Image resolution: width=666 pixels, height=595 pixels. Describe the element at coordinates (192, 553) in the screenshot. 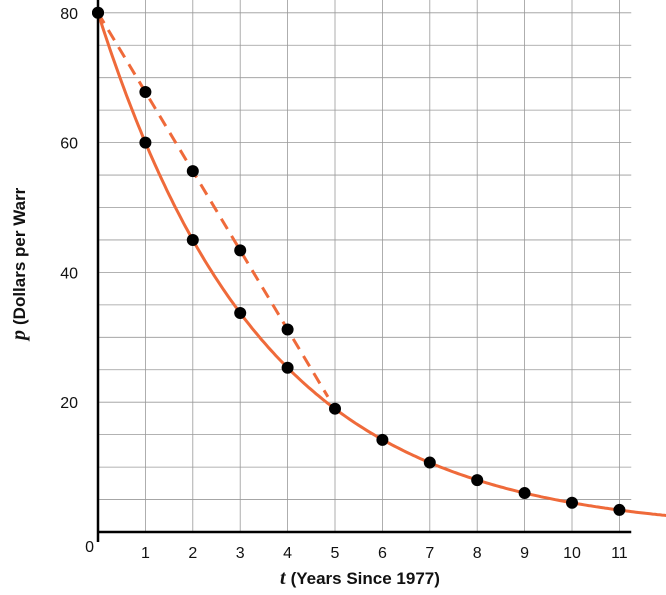

I see `x-tick-label: 2` at that location.